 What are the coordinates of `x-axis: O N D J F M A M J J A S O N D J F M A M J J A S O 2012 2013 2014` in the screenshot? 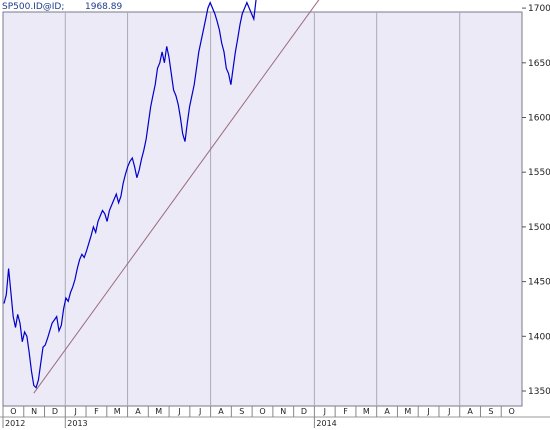 It's located at (275, 417).